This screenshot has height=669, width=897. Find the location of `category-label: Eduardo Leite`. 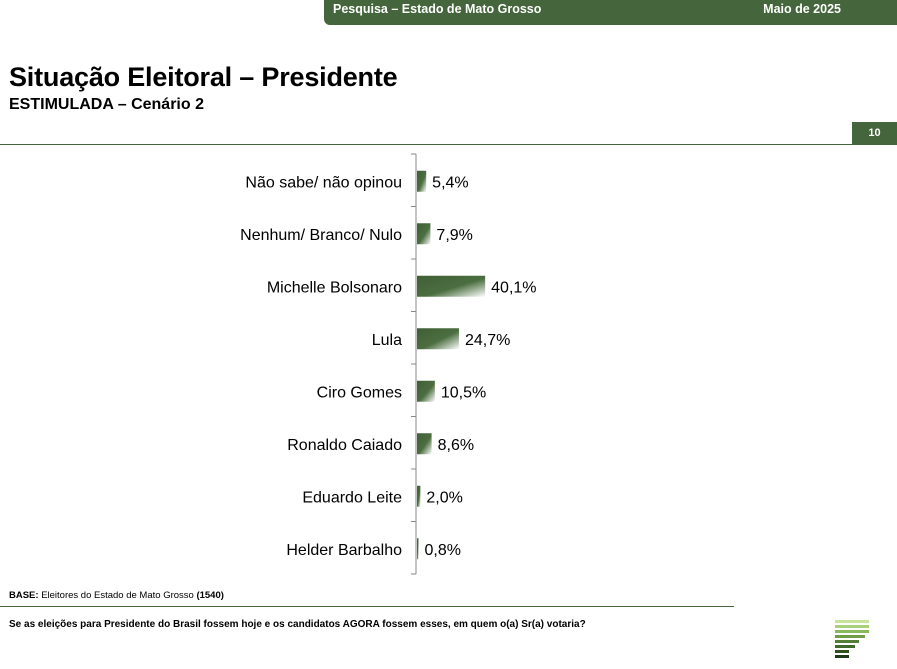

category-label: Eduardo Leite is located at coordinates (352, 497).